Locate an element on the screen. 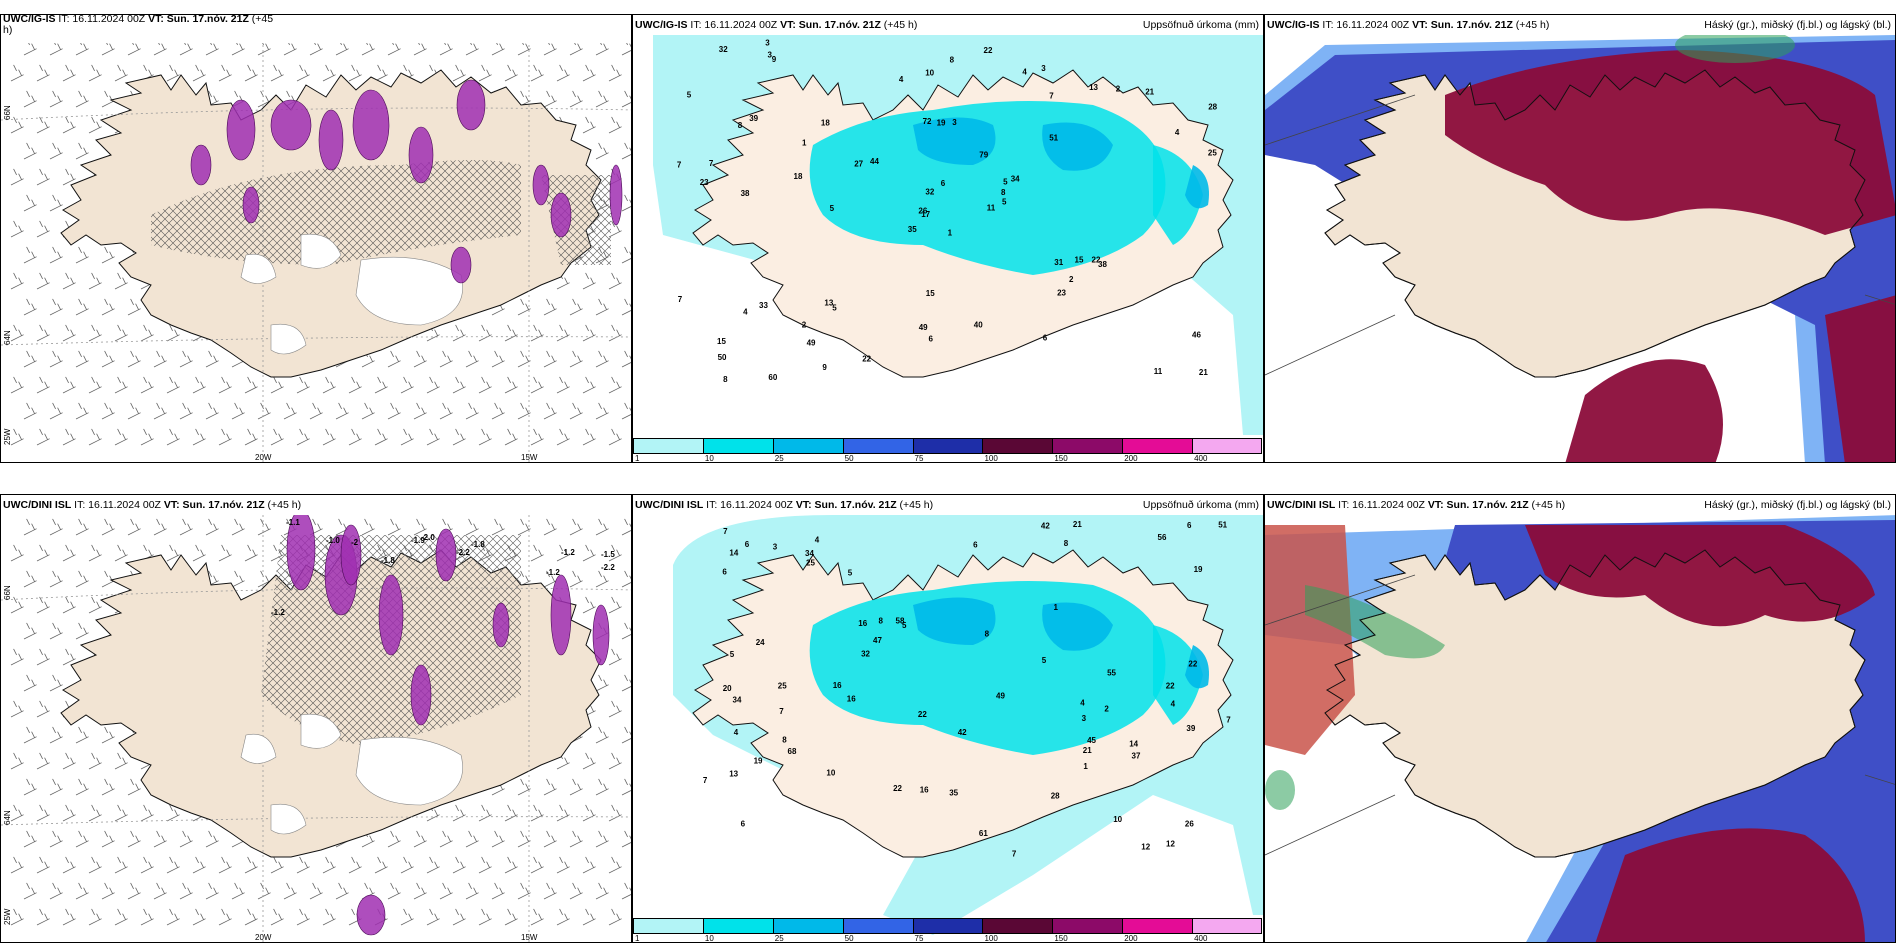 Image resolution: width=1900 pixels, height=950 pixels. colorbar-tick: 10 is located at coordinates (709, 458).